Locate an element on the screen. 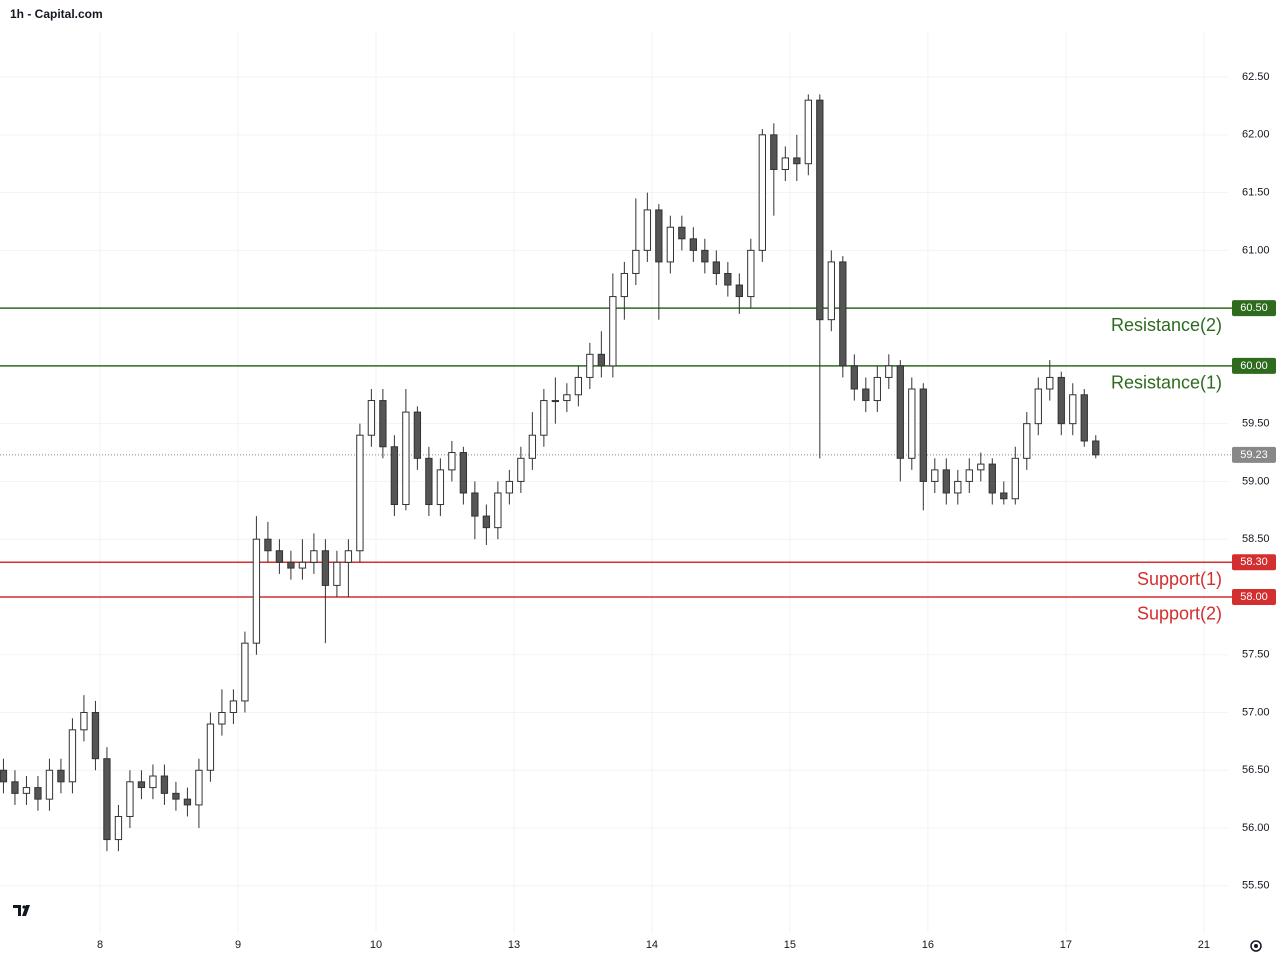 The image size is (1280, 960). level-tag-label: 60.00 is located at coordinates (1254, 366).